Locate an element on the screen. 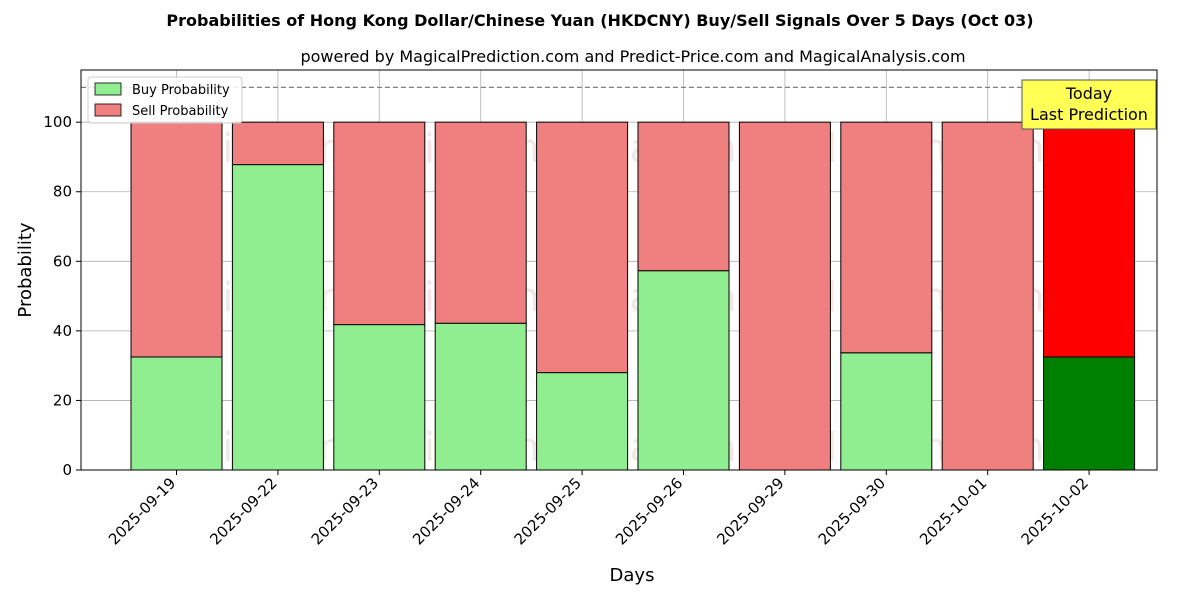 This screenshot has width=1200, height=600. legend: Buy Probability Sell Probability is located at coordinates (165, 100).